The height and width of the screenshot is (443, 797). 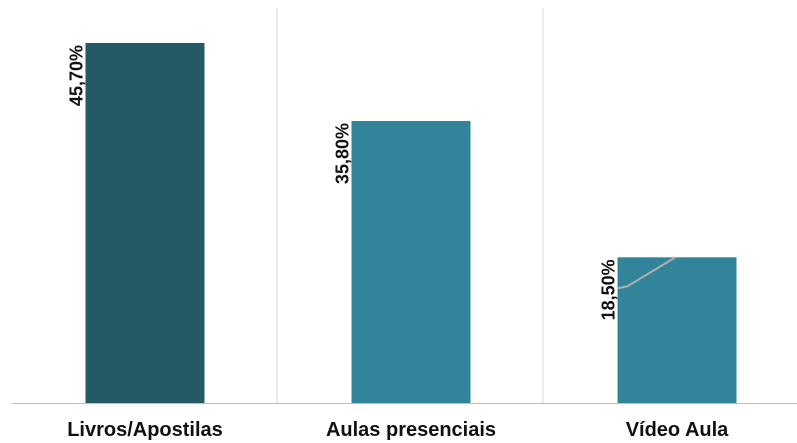 What do you see at coordinates (145, 430) in the screenshot?
I see `category-label-livros-apostilas: Livros/Apostilas` at bounding box center [145, 430].